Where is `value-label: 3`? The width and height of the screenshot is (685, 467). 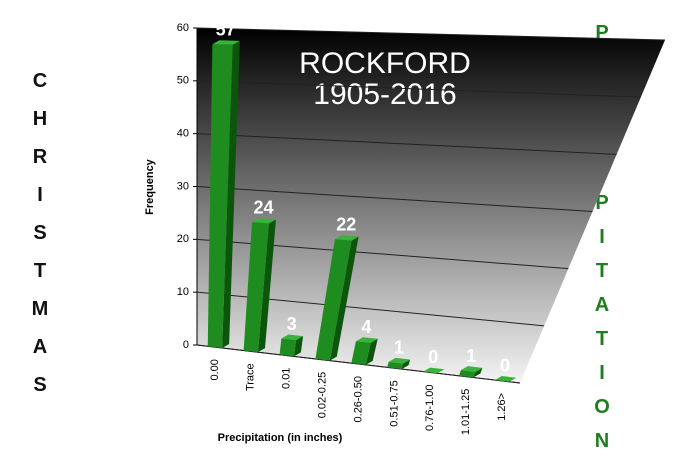
value-label: 3 is located at coordinates (292, 324).